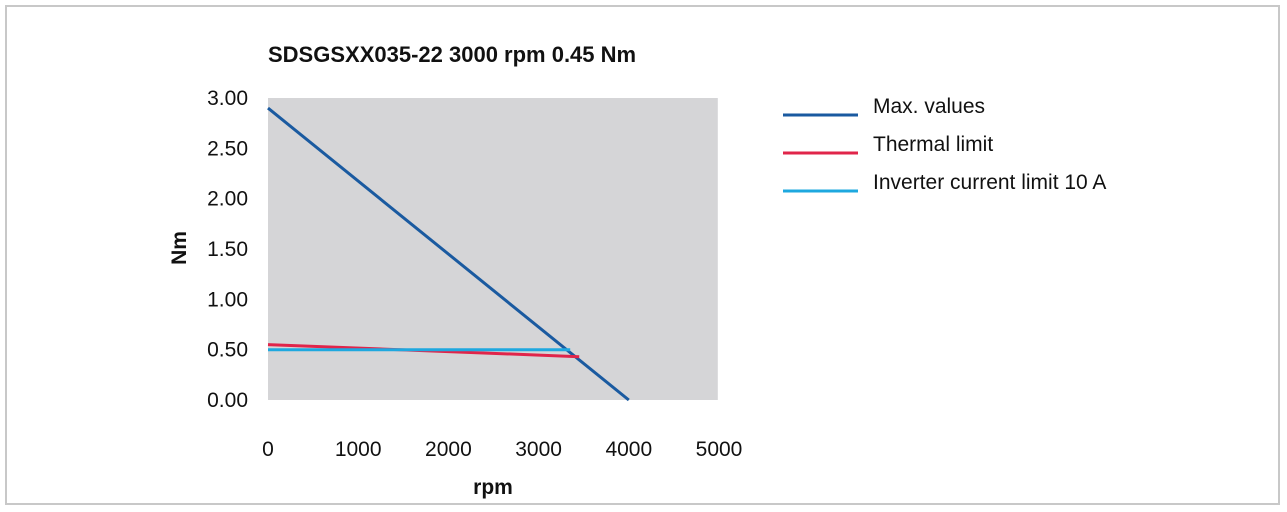 Image resolution: width=1287 pixels, height=512 pixels. What do you see at coordinates (989, 182) in the screenshot?
I see `legend-label: Inverter current limit 10 A` at bounding box center [989, 182].